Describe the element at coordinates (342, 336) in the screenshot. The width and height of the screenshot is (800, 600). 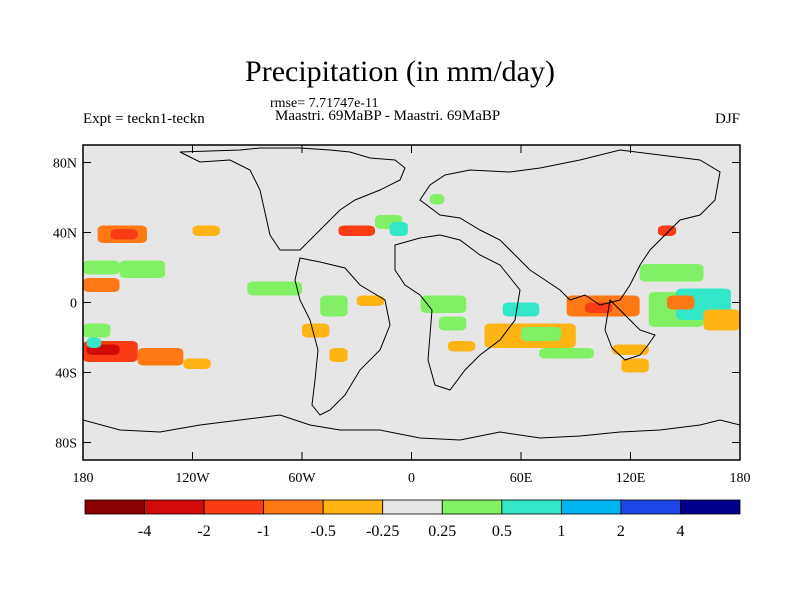
I see `coastline-south-america` at that location.